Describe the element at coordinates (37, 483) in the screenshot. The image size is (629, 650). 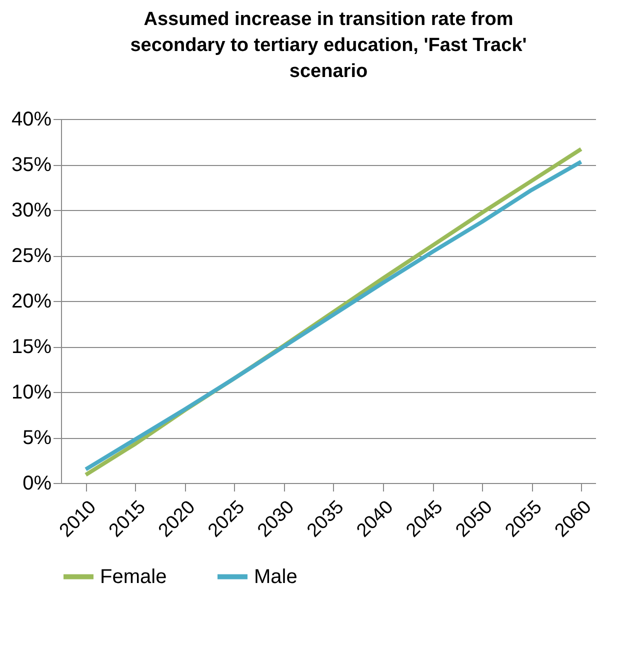
I see `y-tick-label: 0%` at that location.